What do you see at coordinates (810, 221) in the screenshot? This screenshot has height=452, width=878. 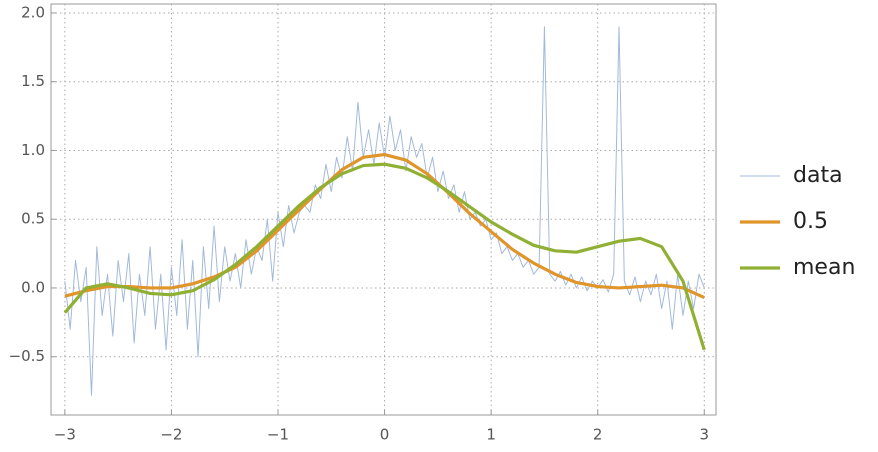 I see `legend-label: 0.5` at bounding box center [810, 221].